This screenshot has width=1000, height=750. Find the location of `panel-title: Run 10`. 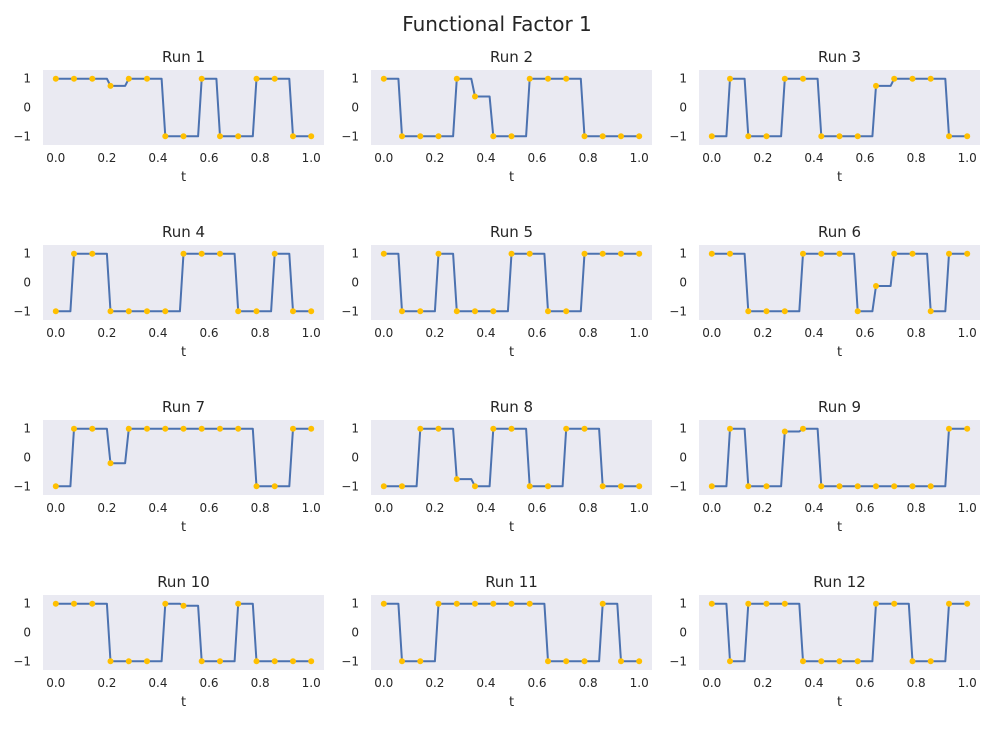

panel-title: Run 10 is located at coordinates (183, 582).